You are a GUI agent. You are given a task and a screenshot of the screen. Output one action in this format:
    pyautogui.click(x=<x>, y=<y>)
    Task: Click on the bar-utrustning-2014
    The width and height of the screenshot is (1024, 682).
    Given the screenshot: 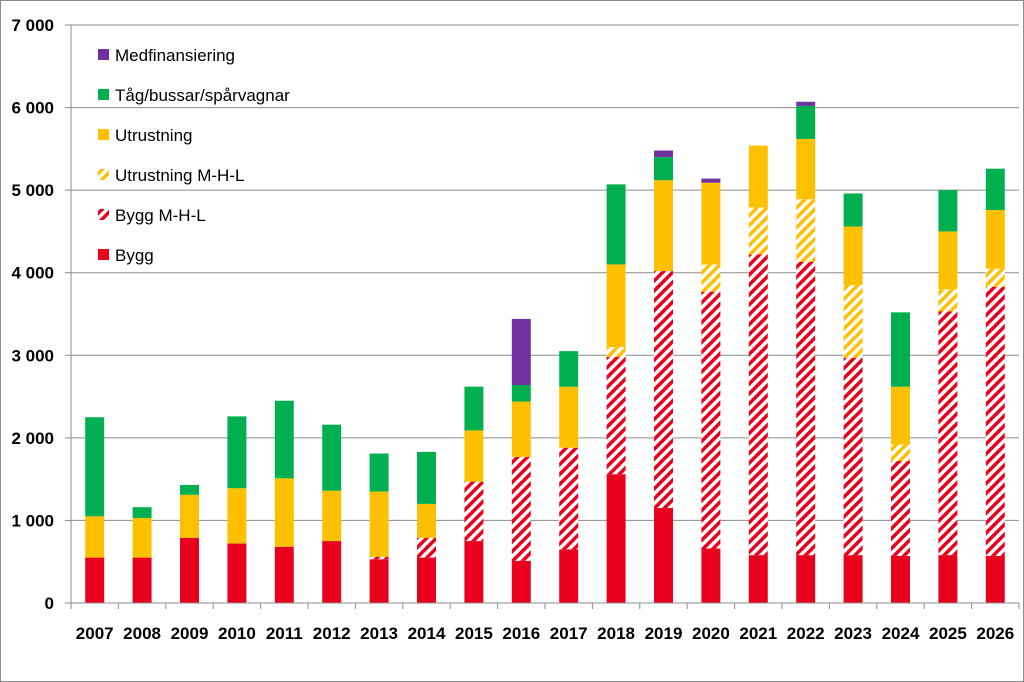 What is the action you would take?
    pyautogui.click(x=426, y=520)
    